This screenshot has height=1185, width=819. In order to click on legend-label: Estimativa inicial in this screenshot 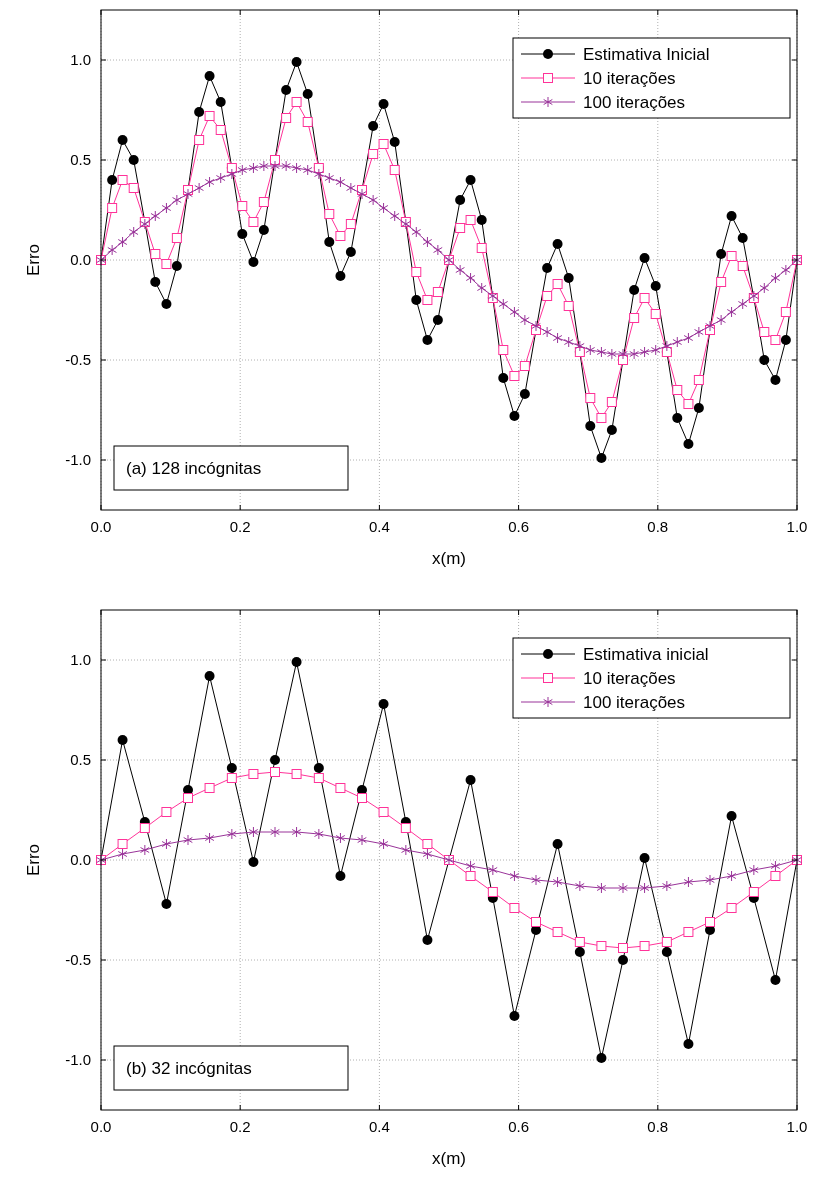, I will do `click(646, 654)`.